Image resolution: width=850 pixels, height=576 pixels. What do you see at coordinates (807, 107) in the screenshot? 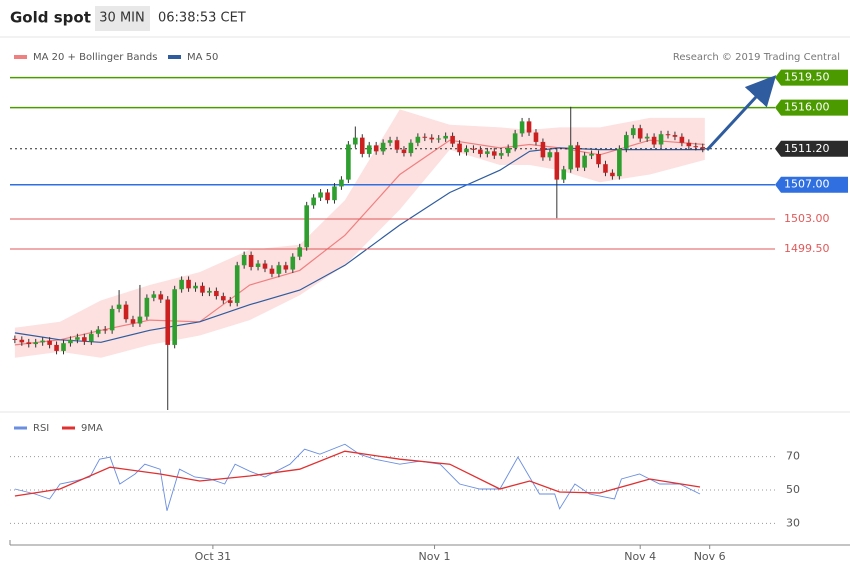
I see `level-label: 1516.00` at bounding box center [807, 107].